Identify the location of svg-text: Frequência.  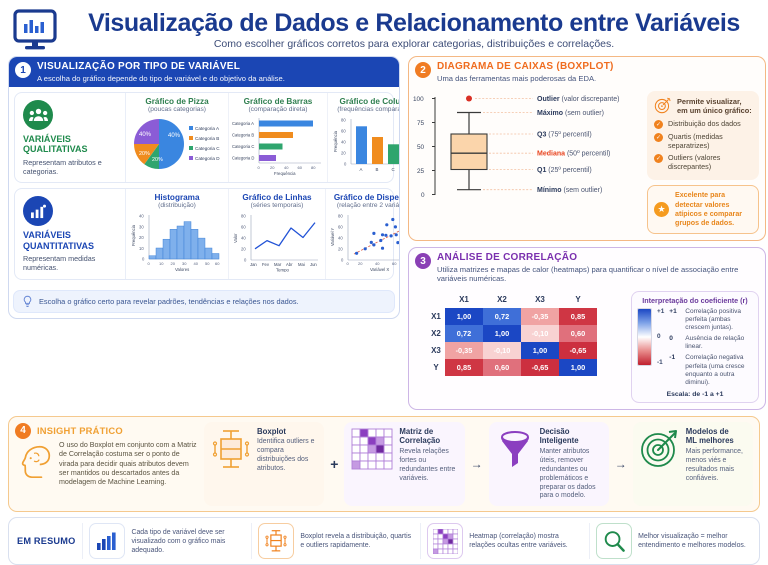
(285, 173).